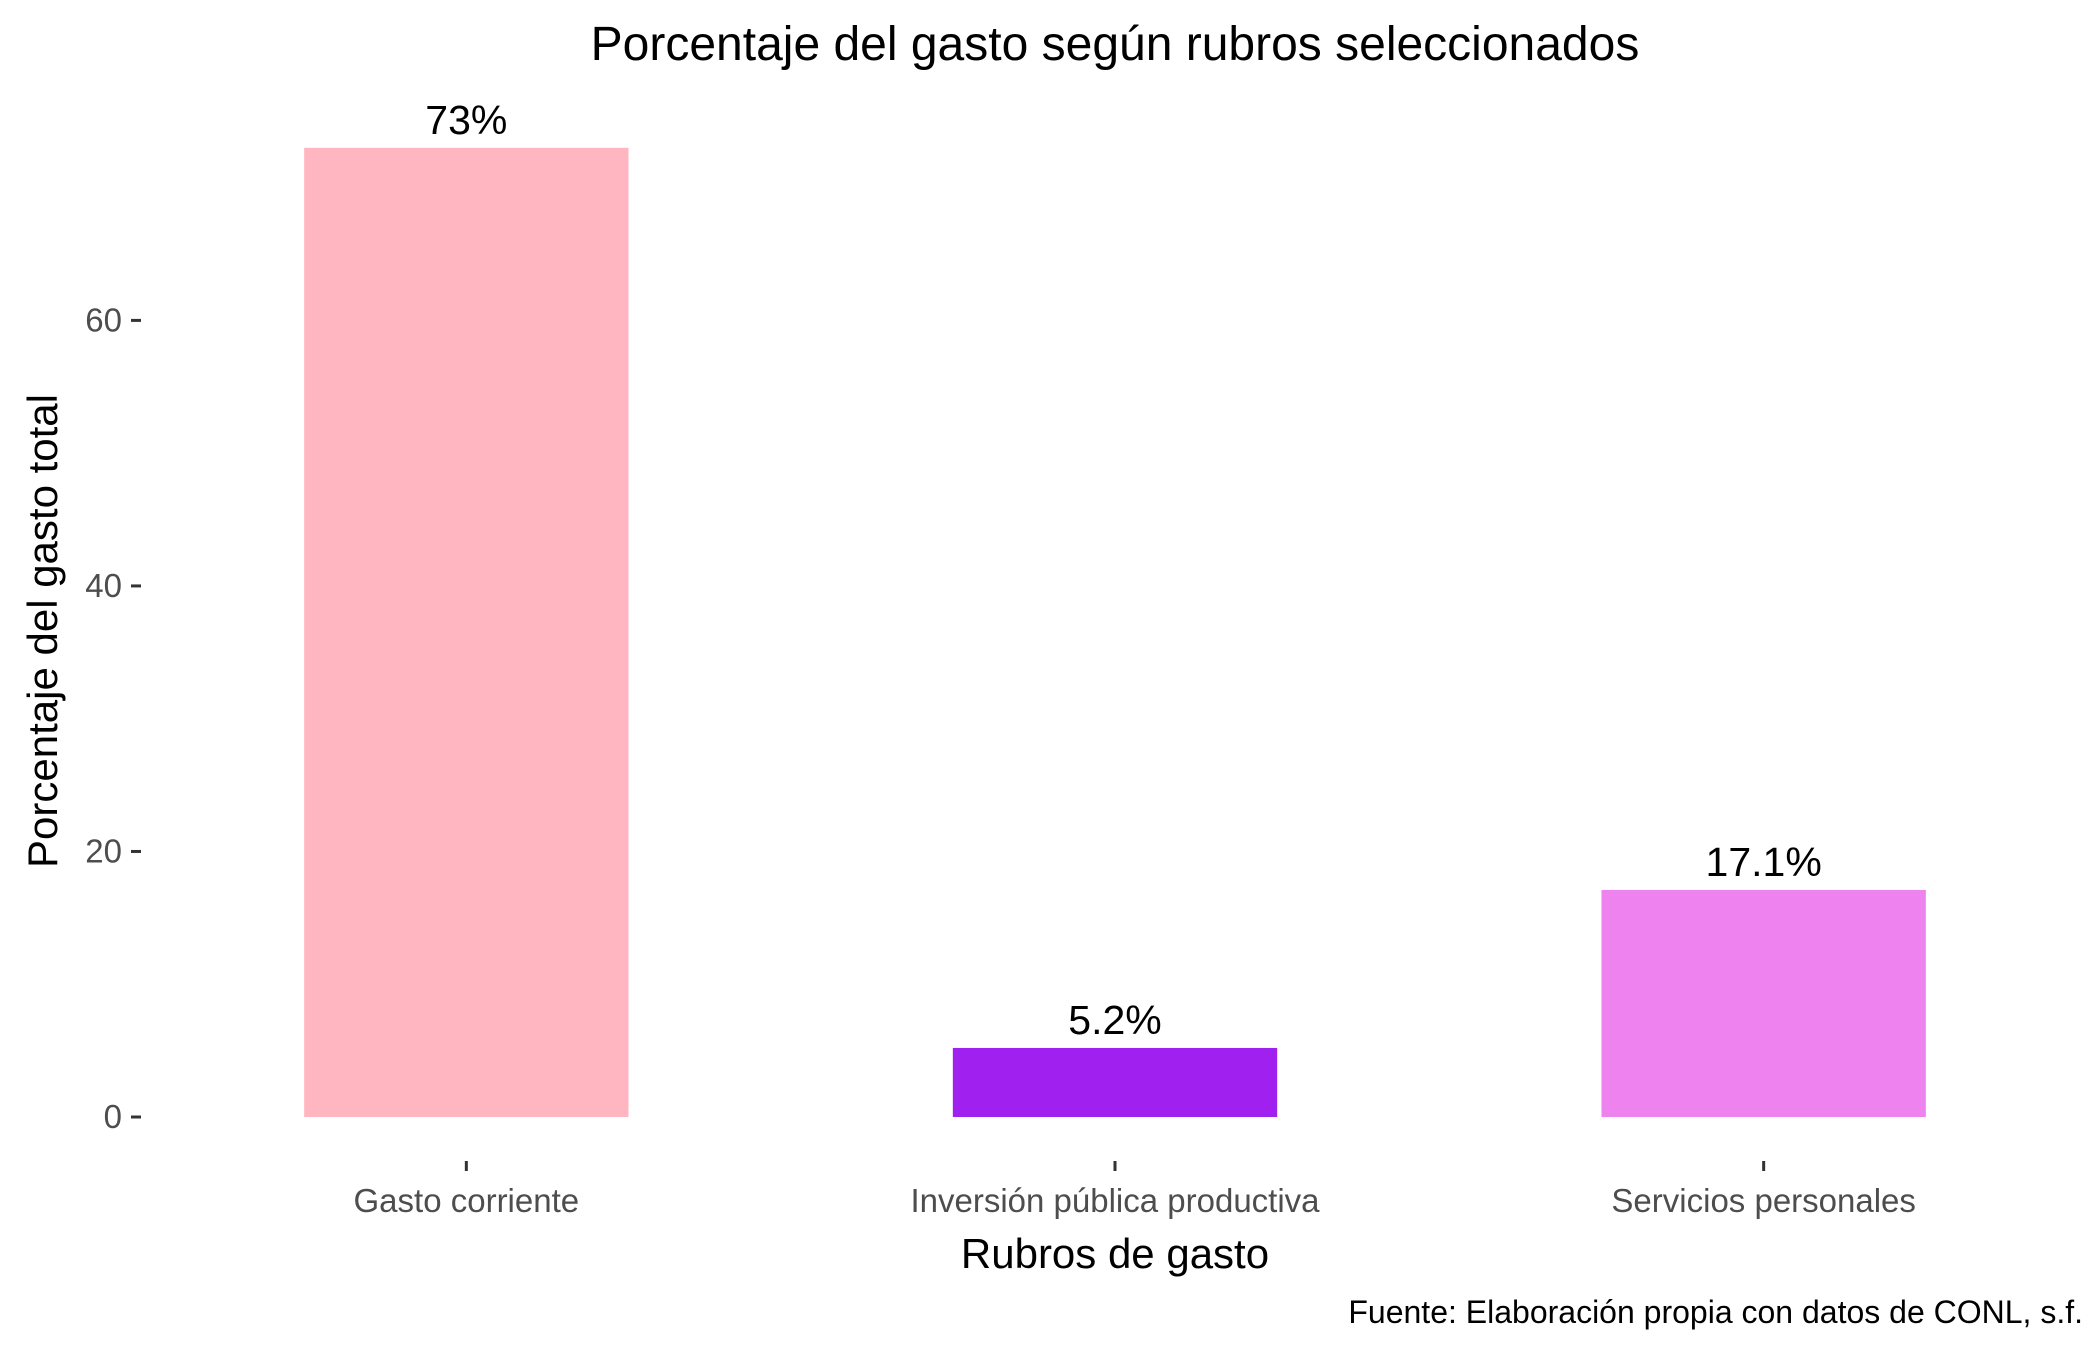  I want to click on y-axis: 0 20 40 60, so click(113, 718).